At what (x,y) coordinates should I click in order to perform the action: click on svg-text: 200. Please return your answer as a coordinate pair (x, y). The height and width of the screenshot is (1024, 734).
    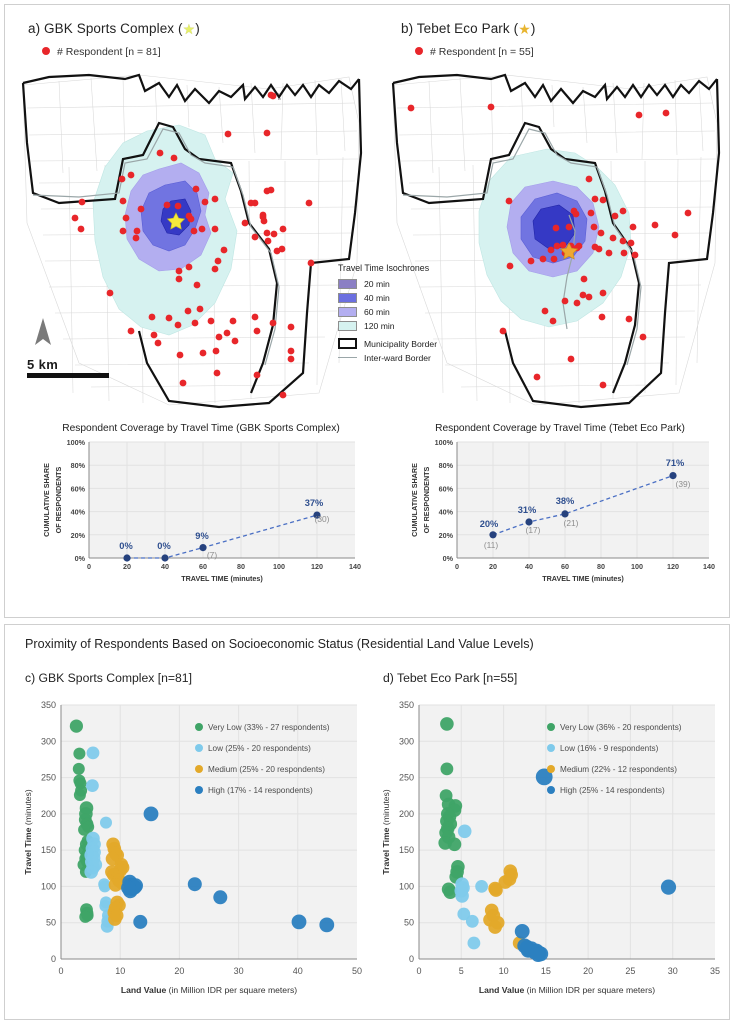
    Looking at the image, I should click on (48, 814).